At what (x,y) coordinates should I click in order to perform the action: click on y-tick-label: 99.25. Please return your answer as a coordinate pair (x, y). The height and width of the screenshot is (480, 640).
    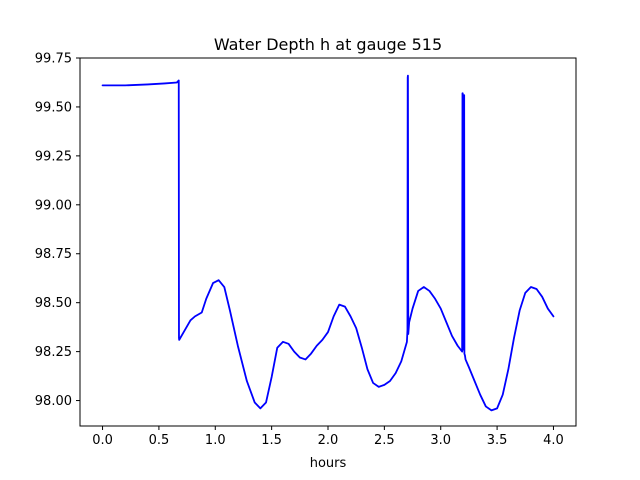
    Looking at the image, I should click on (53, 156).